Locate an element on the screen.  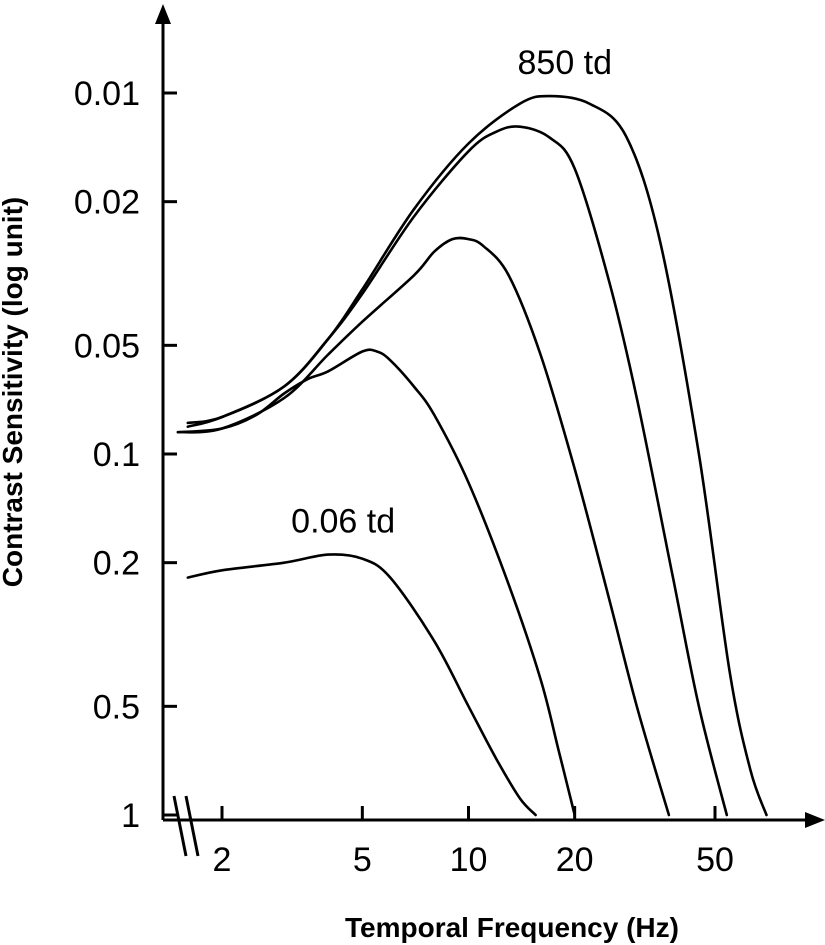
x-tick-label: 2 is located at coordinates (222, 860).